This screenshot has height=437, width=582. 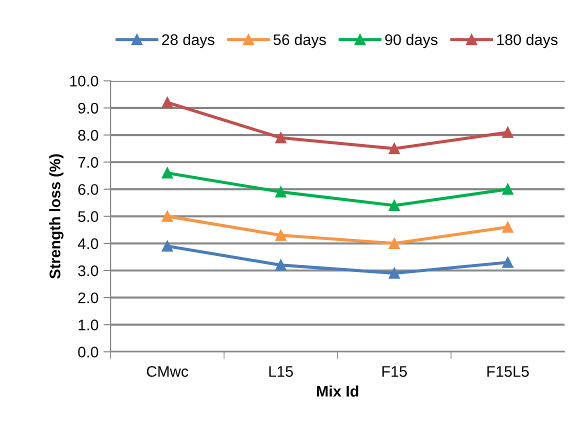 What do you see at coordinates (88, 162) in the screenshot?
I see `y-tick-label: 7.0` at bounding box center [88, 162].